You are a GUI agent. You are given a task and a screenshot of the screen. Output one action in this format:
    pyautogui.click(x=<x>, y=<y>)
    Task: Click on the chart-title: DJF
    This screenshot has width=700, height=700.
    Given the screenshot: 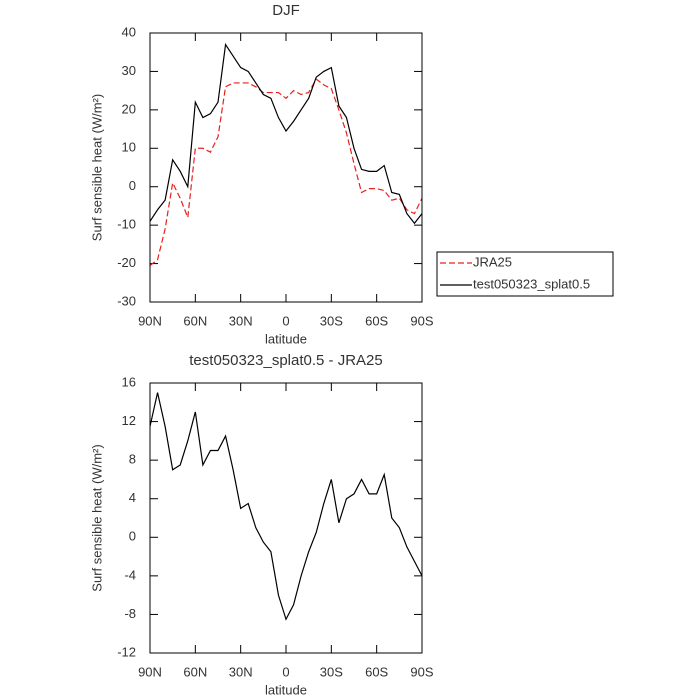 What is the action you would take?
    pyautogui.click(x=286, y=10)
    